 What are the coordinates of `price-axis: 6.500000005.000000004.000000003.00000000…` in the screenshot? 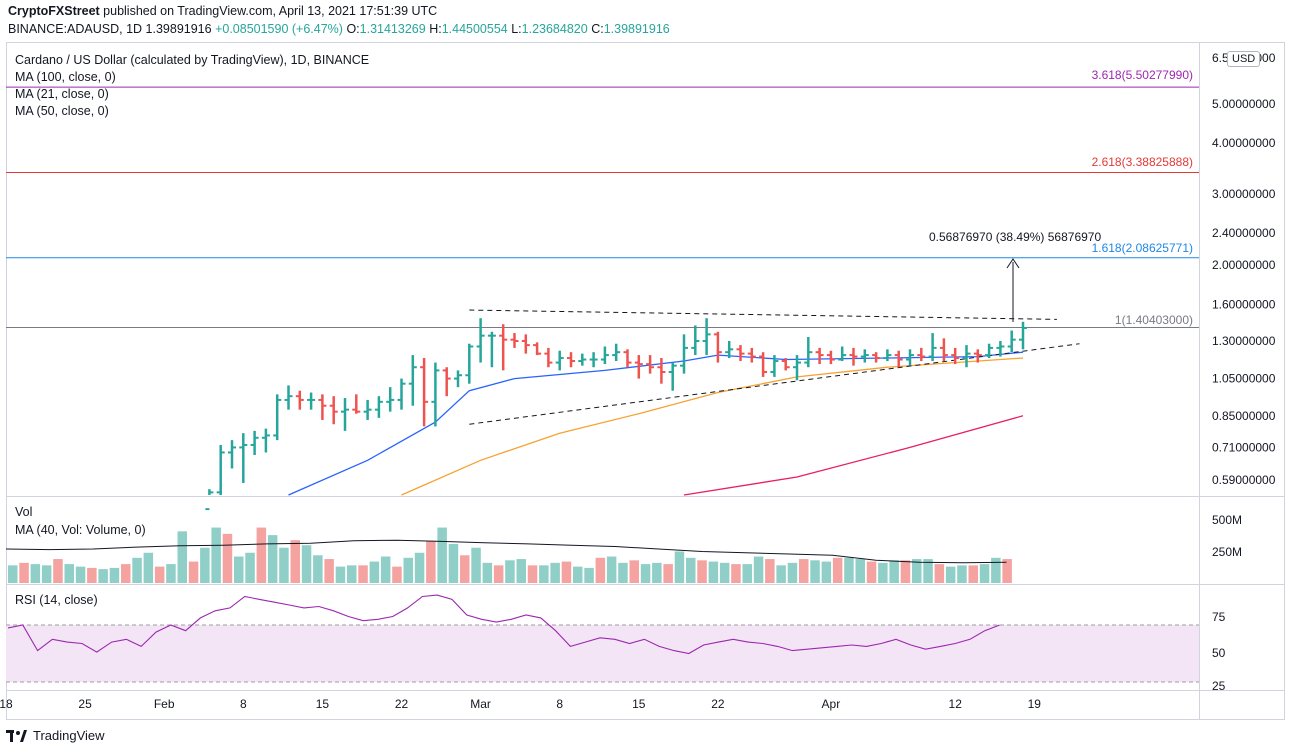 It's located at (1244, 269).